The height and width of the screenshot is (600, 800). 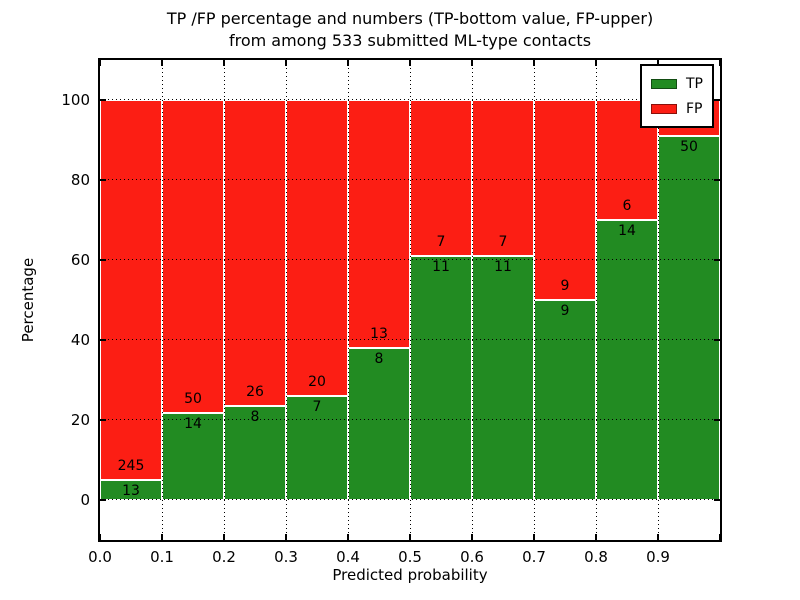 I want to click on y-tick-label: 20, so click(x=80, y=420).